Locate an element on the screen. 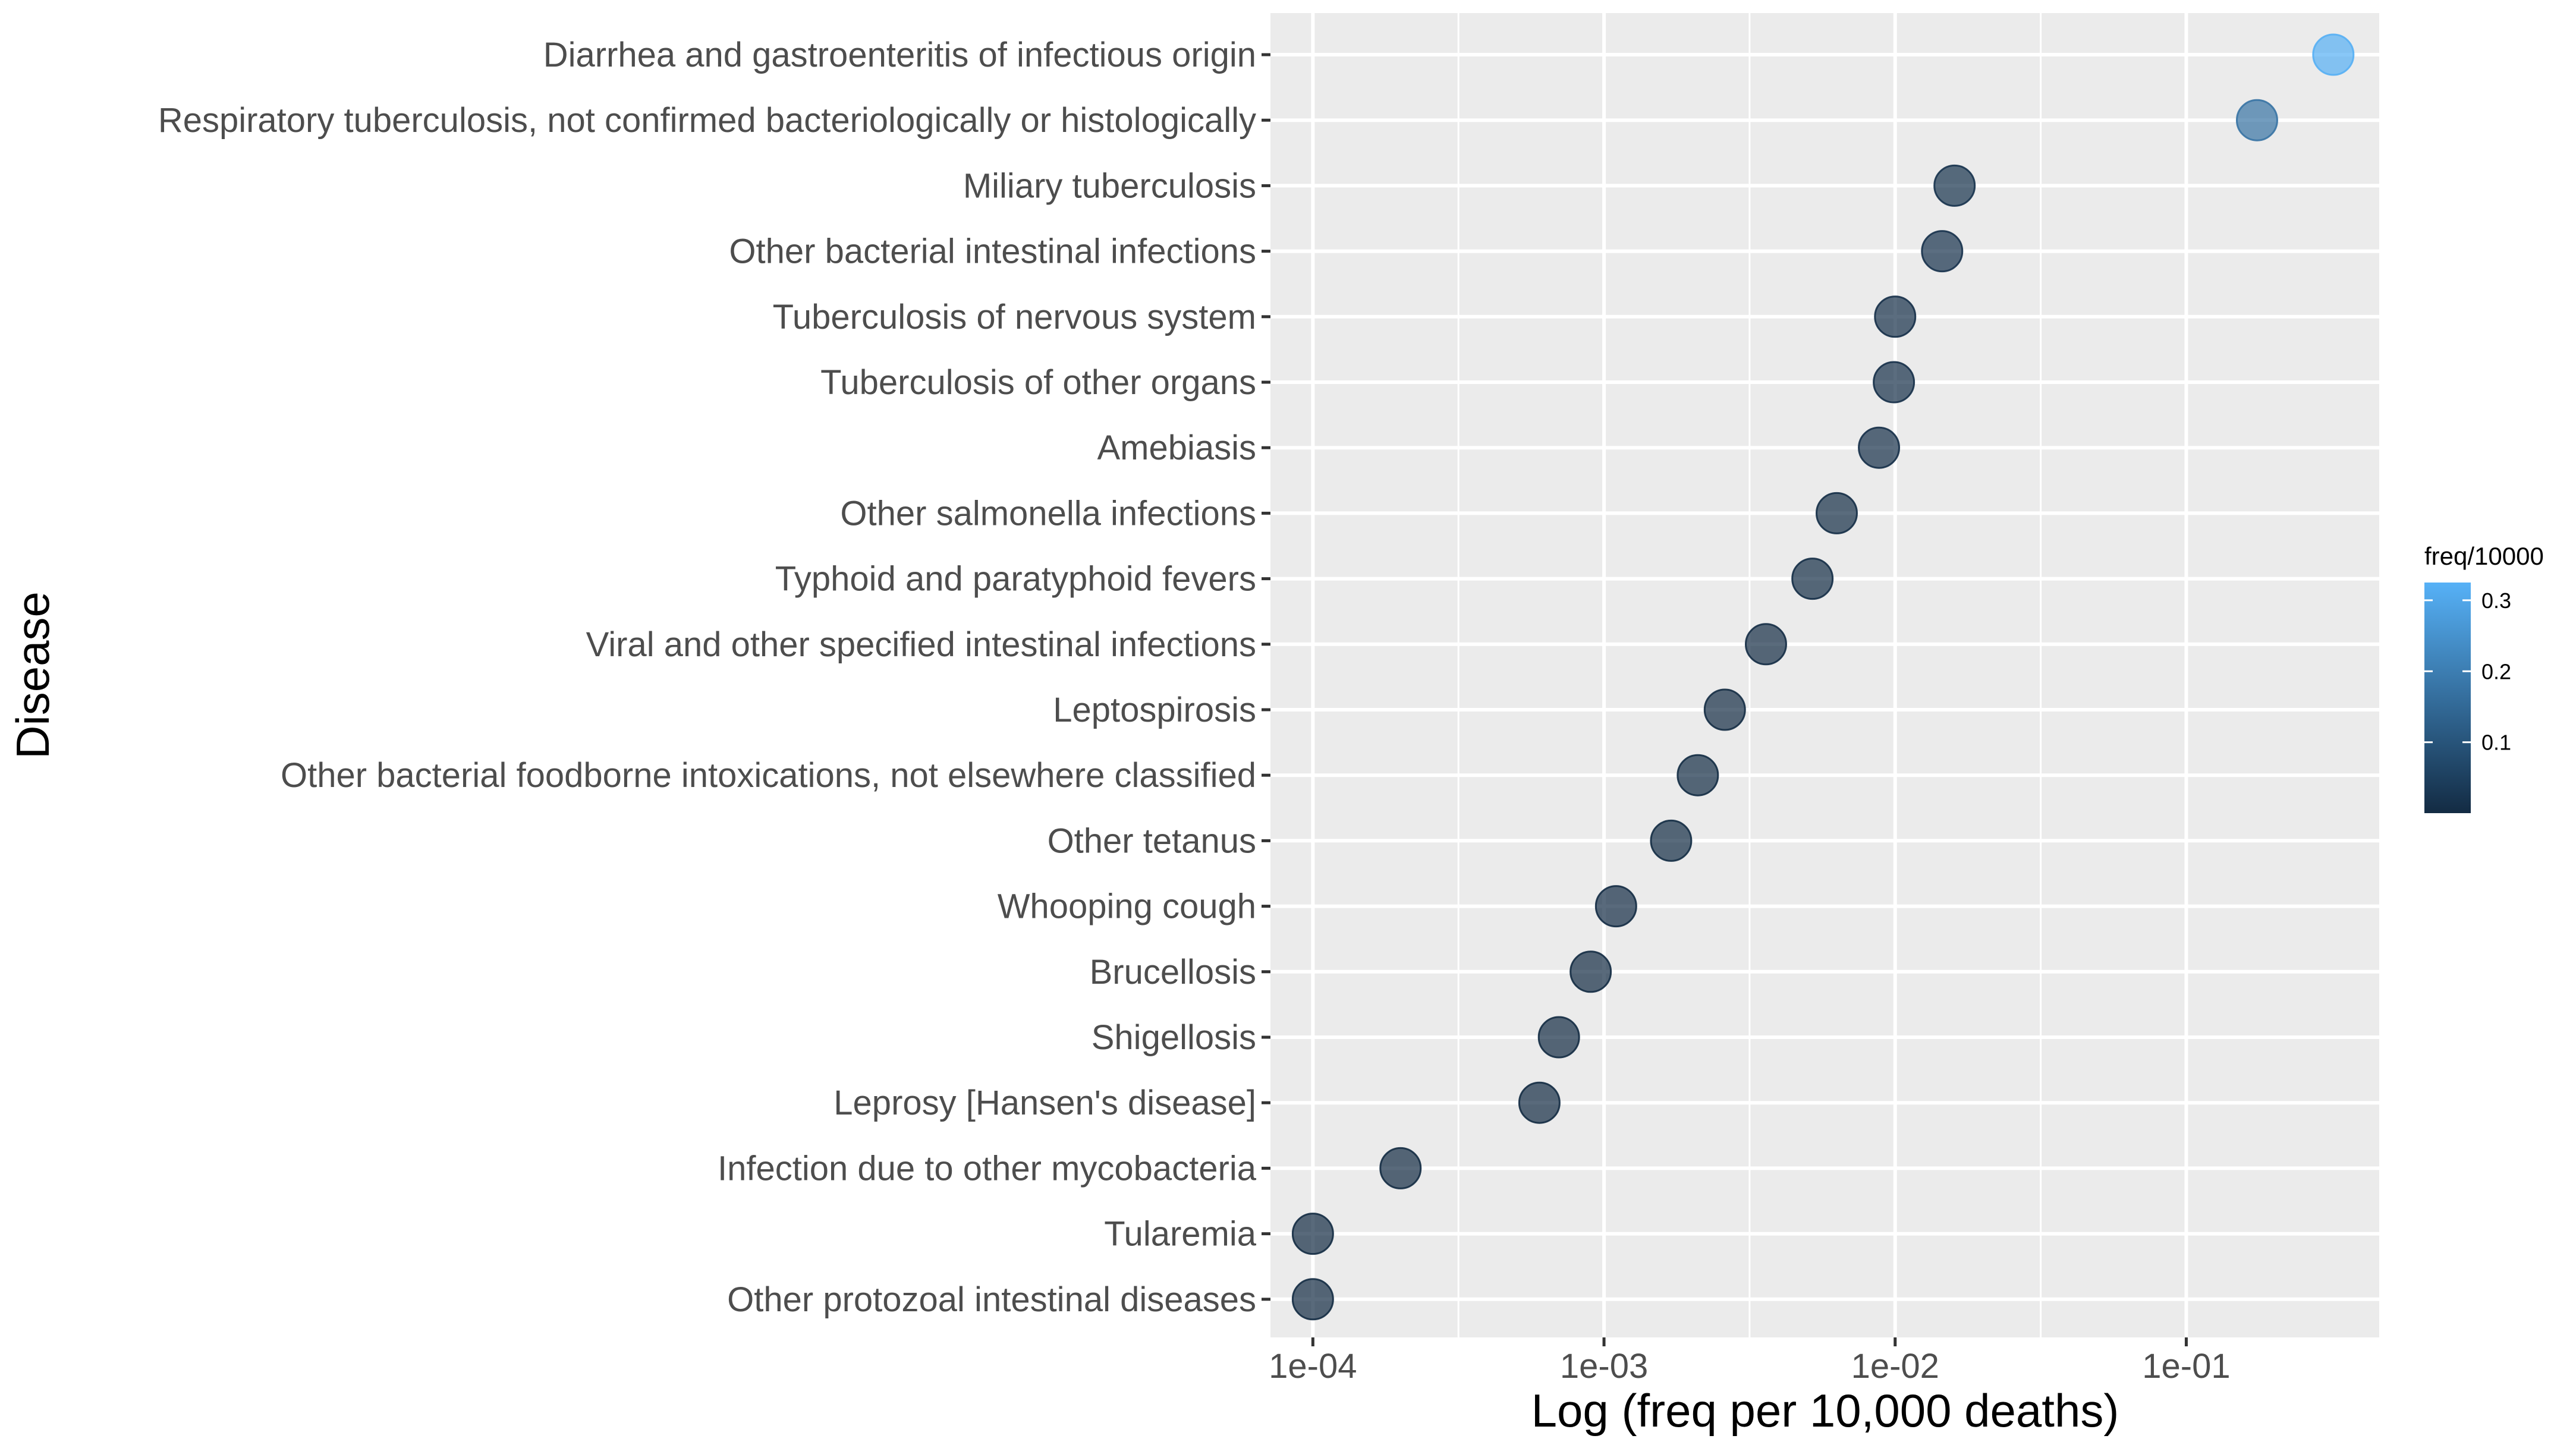  y-tick-label: Other bacterial intestinal infections is located at coordinates (992, 251).